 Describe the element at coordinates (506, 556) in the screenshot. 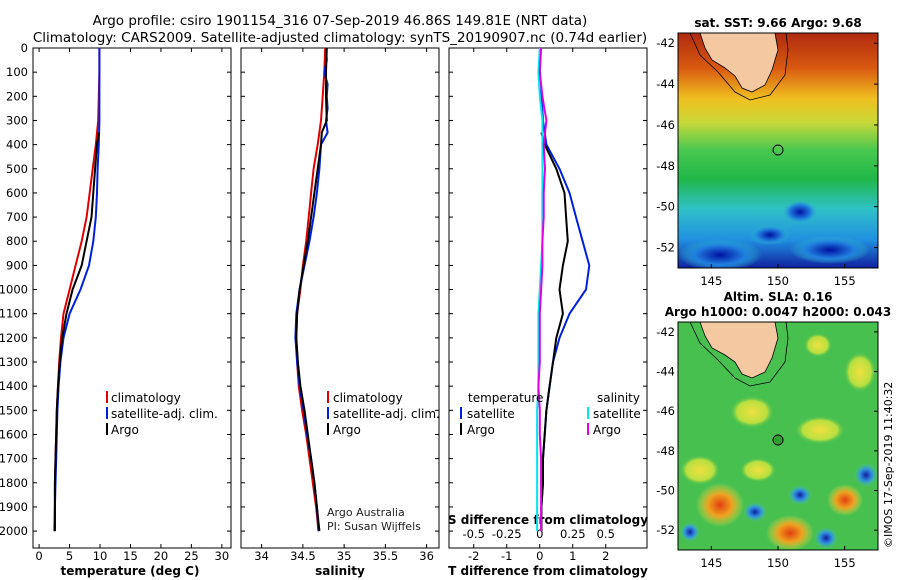

I see `difference-x-tick-label: -1` at that location.